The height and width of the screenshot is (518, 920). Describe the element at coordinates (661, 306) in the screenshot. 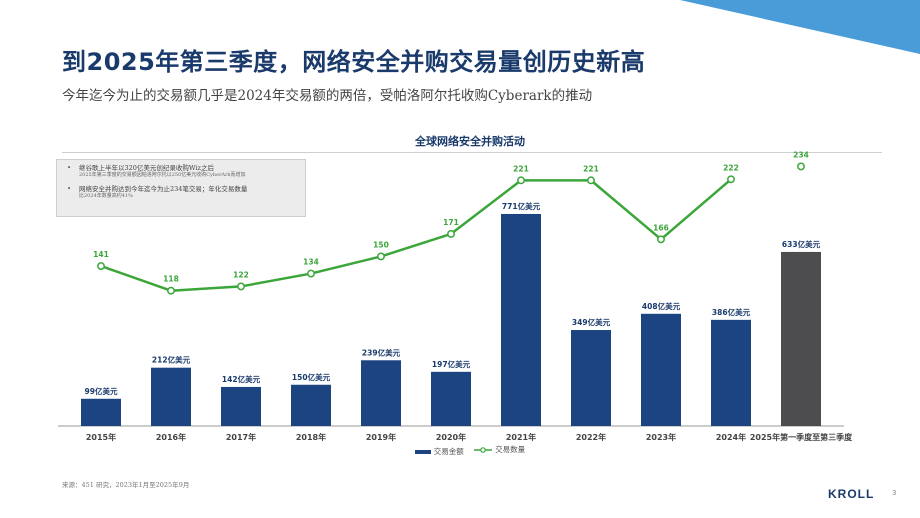

I see `bar-value-label: 408亿美元` at that location.